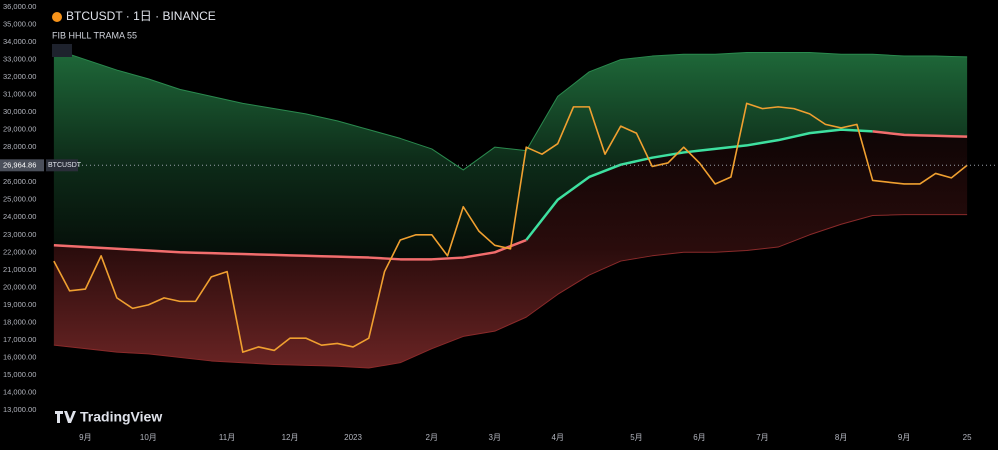 The width and height of the screenshot is (998, 450). Describe the element at coordinates (19, 41) in the screenshot. I see `y-tick-label: 34,000.00` at that location.